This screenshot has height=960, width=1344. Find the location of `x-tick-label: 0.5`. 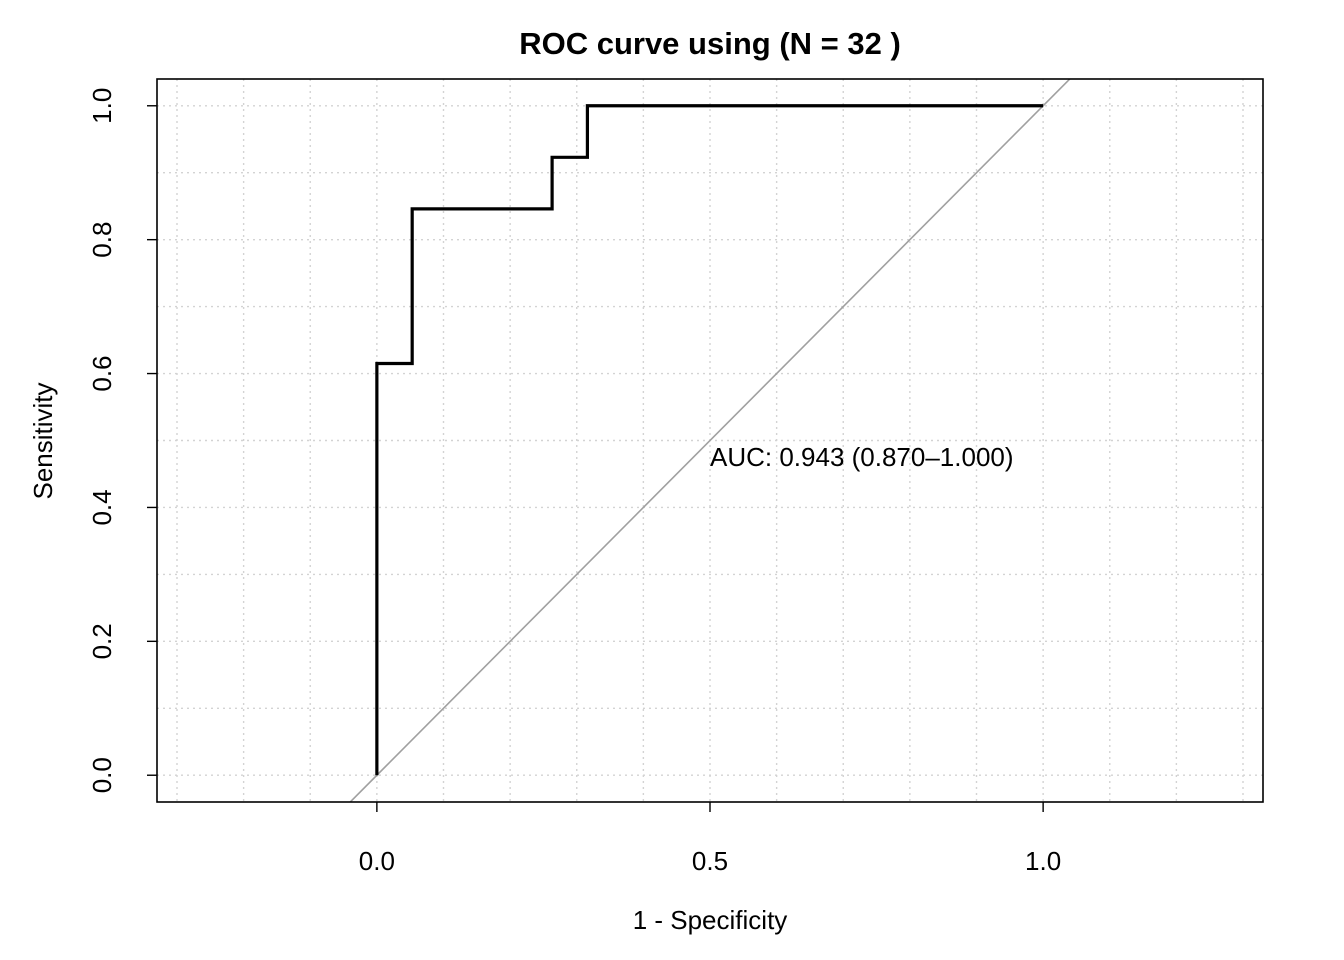

x-tick-label: 0.5 is located at coordinates (710, 861).